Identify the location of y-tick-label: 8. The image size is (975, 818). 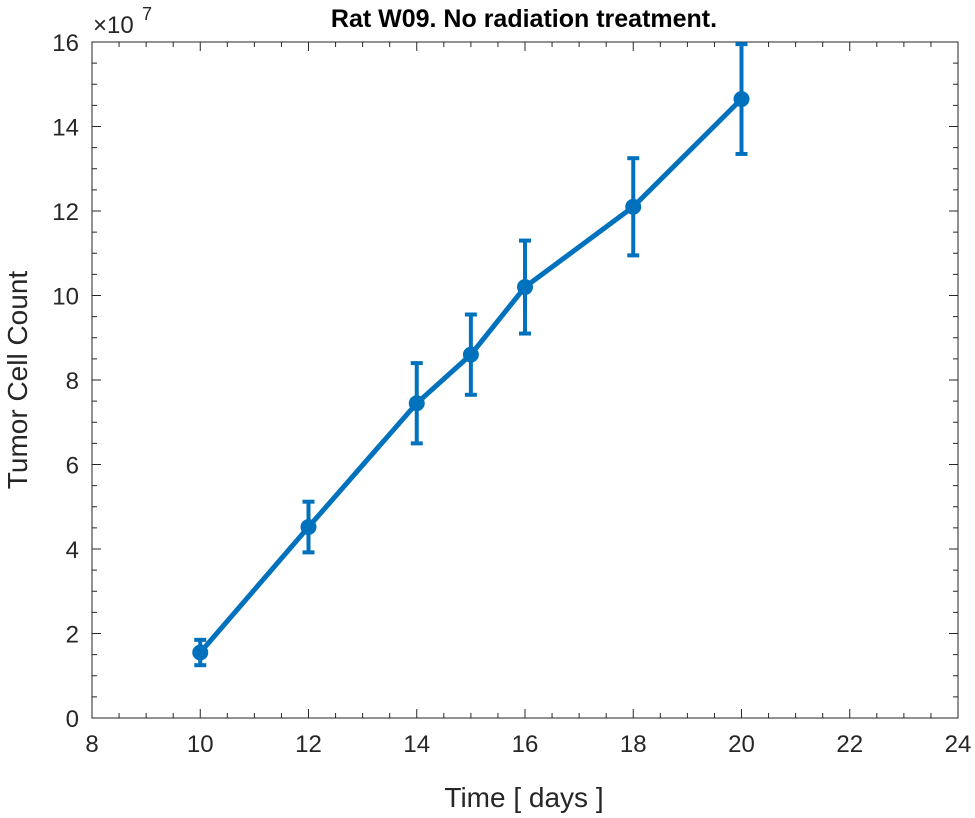
(72, 381).